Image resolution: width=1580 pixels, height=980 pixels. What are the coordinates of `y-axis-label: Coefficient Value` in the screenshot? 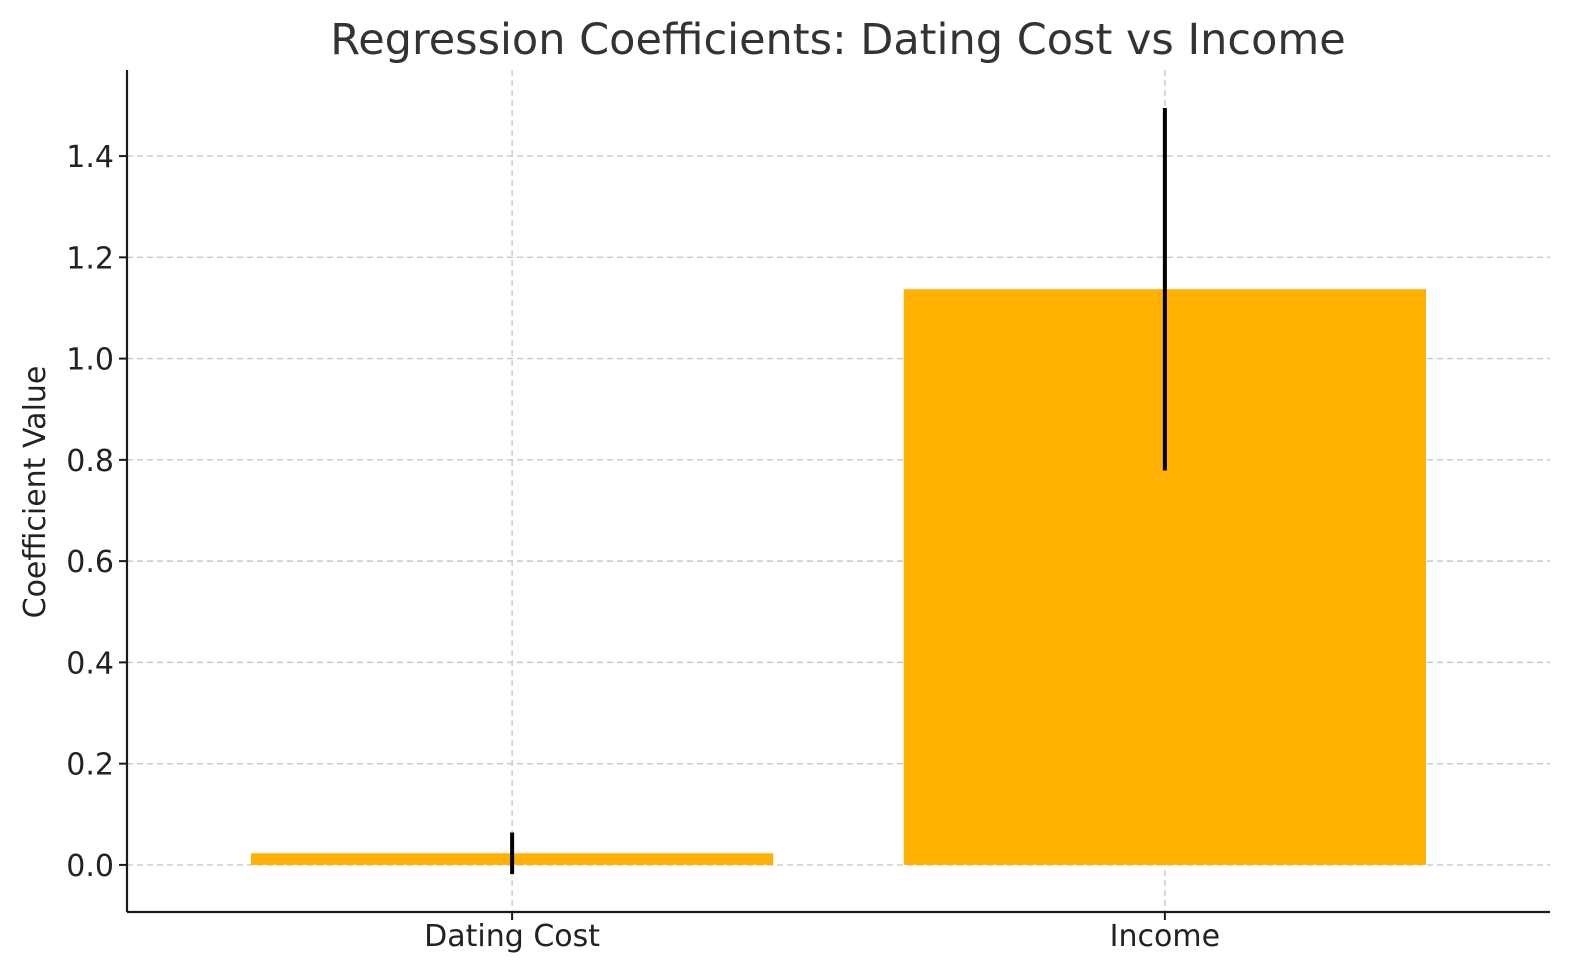 It's located at (35, 492).